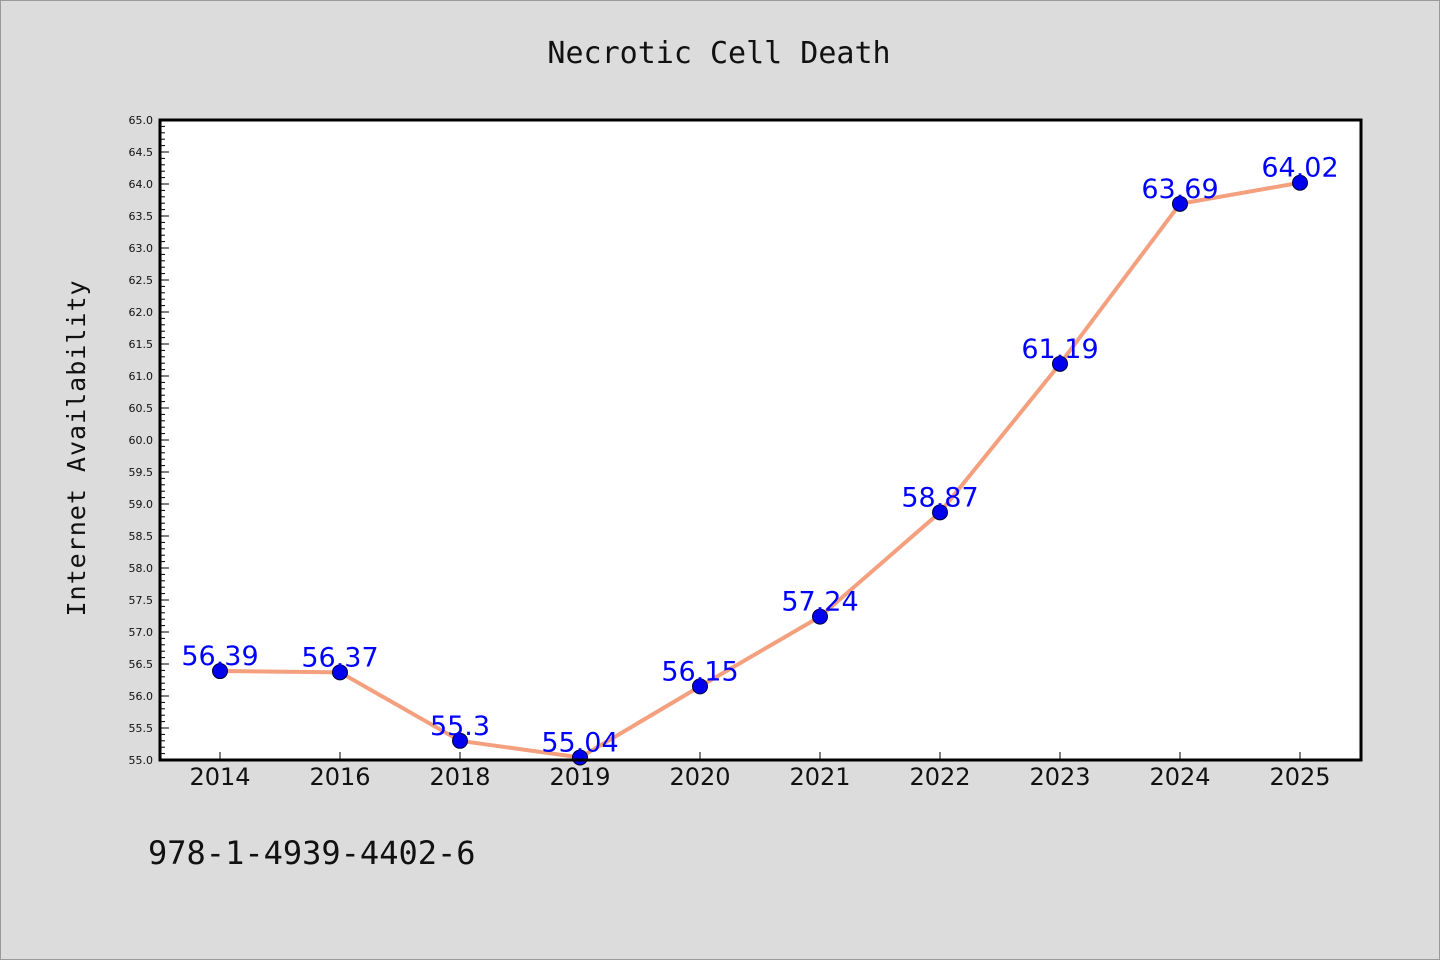 Image resolution: width=1440 pixels, height=960 pixels. What do you see at coordinates (1179, 189) in the screenshot?
I see `data-label: 63.69` at bounding box center [1179, 189].